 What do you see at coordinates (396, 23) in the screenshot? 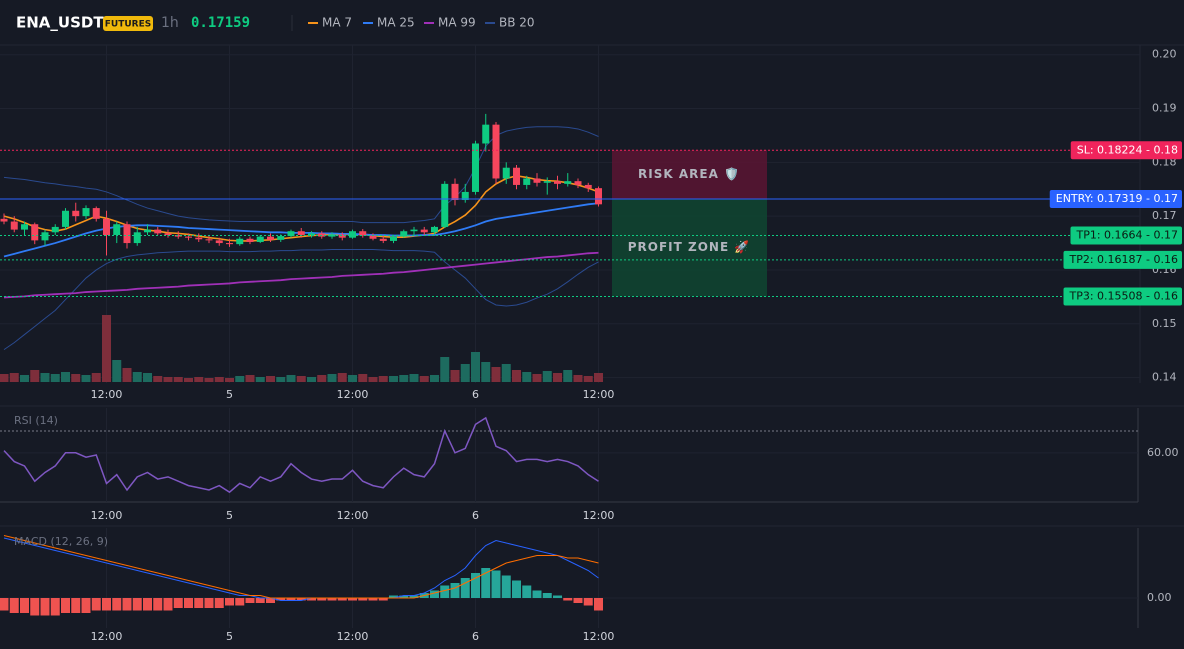
I see `legend-label: MA 25` at bounding box center [396, 23].